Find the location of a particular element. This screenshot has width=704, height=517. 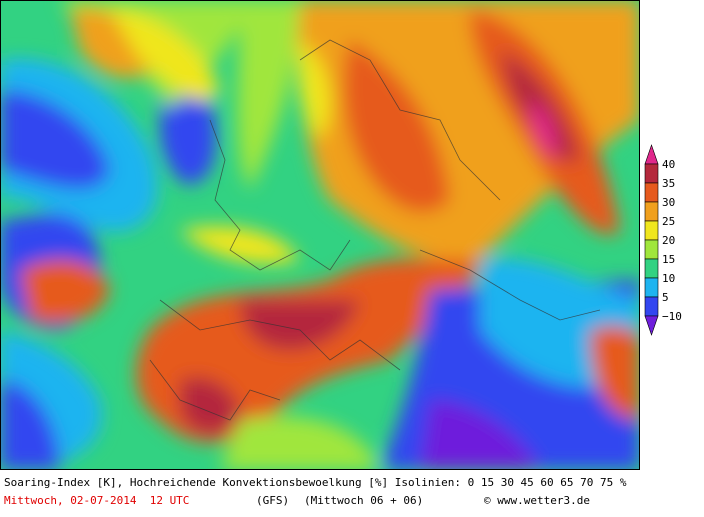

footer-run: (Mittwoch 06 + 06) is located at coordinates (364, 500).